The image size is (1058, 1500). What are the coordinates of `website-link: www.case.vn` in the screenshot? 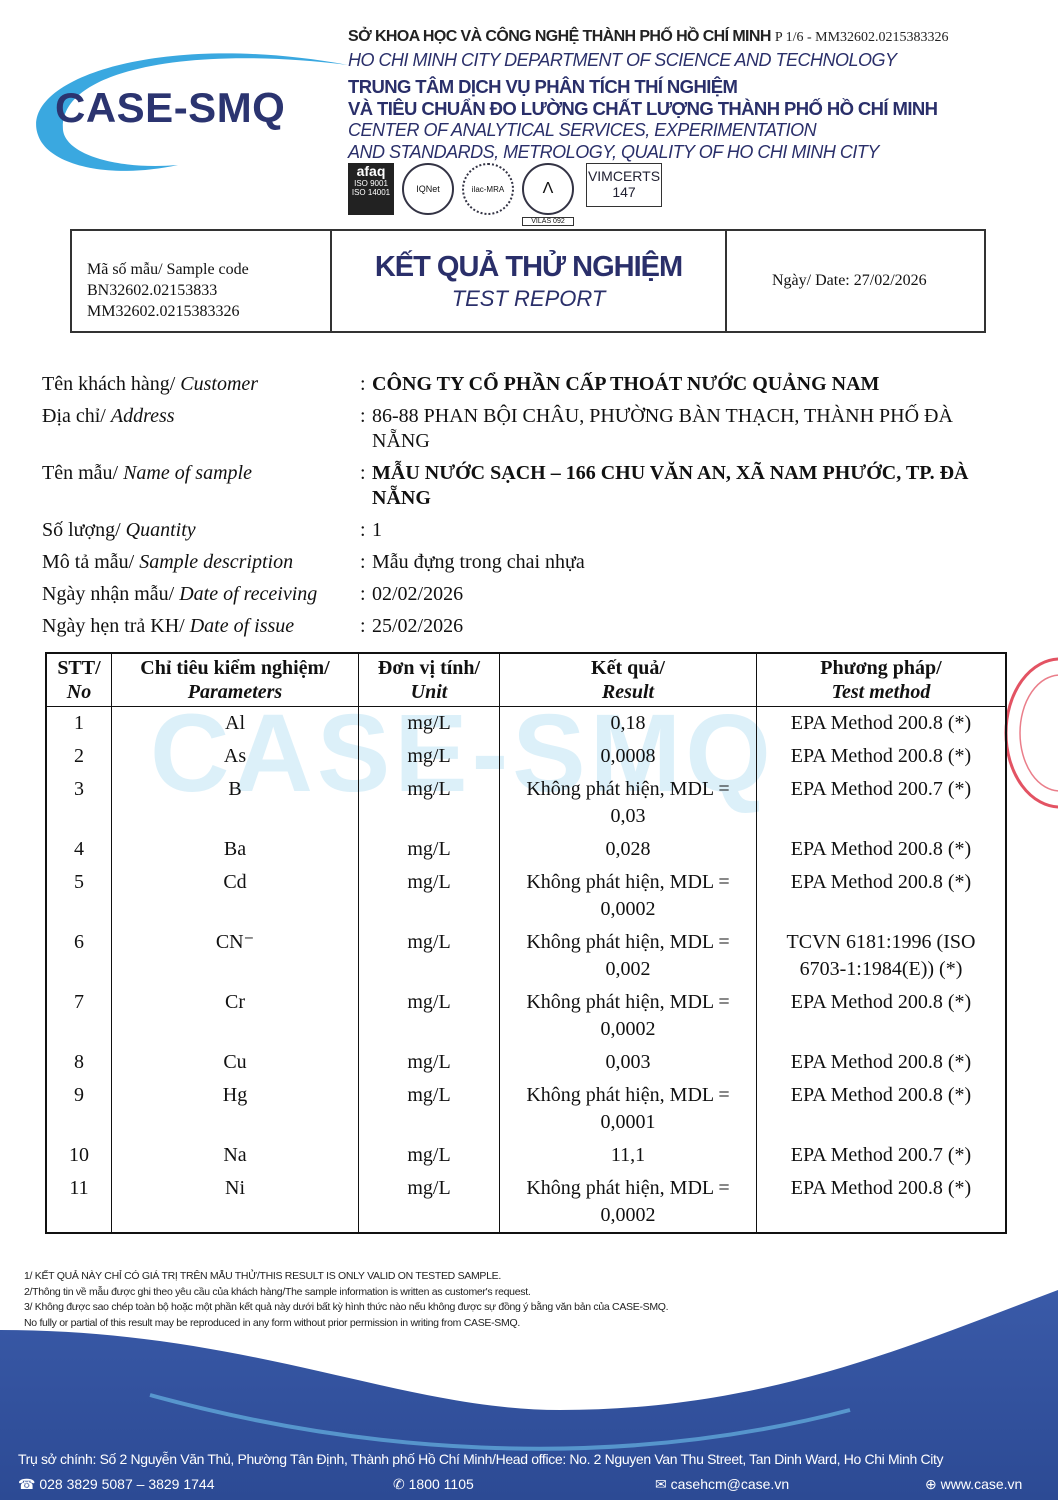 It's located at (981, 1484).